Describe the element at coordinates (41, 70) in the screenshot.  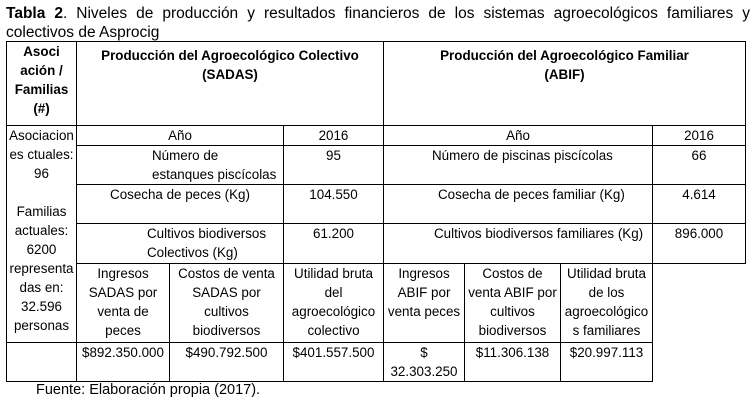
I see `header-line: ación /` at that location.